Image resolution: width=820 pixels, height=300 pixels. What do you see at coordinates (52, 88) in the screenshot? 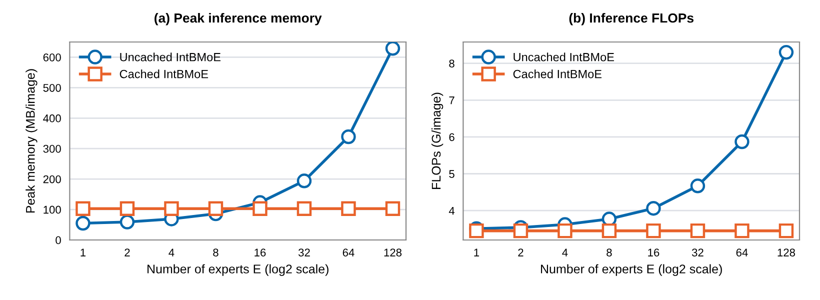
I see `y-tick-label: 500` at bounding box center [52, 88].